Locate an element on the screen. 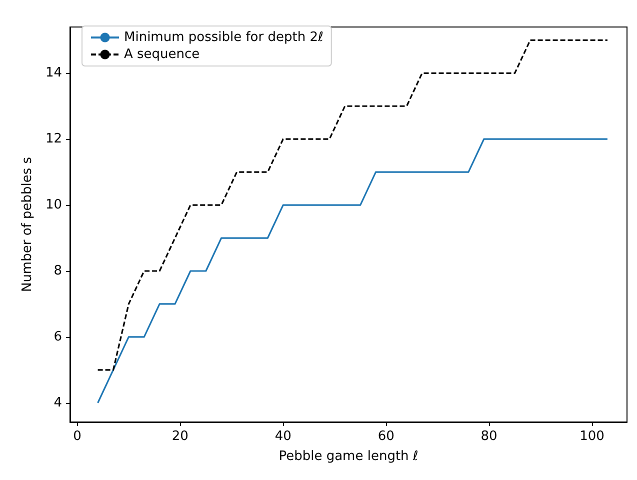 This screenshot has width=637, height=480. y-tick-label: 6 is located at coordinates (58, 336).